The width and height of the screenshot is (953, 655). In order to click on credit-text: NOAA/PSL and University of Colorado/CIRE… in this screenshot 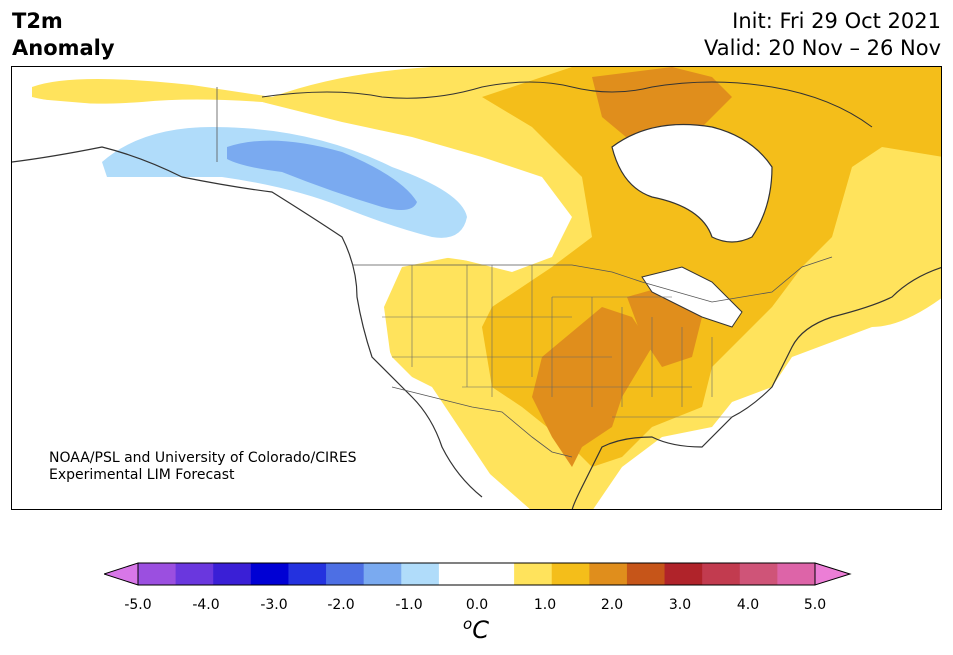, I will do `click(203, 467)`.